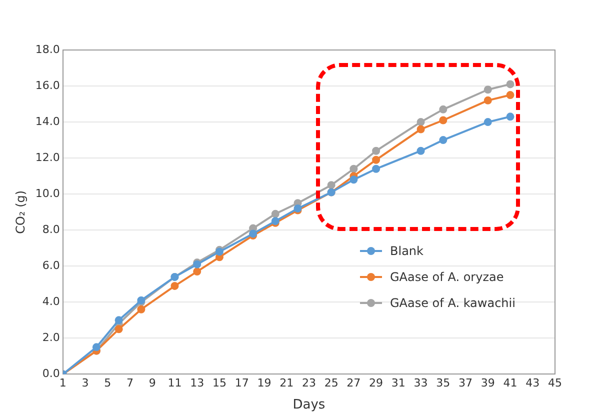 The width and height of the screenshot is (605, 419). I want to click on legend-label: Blank, so click(407, 251).